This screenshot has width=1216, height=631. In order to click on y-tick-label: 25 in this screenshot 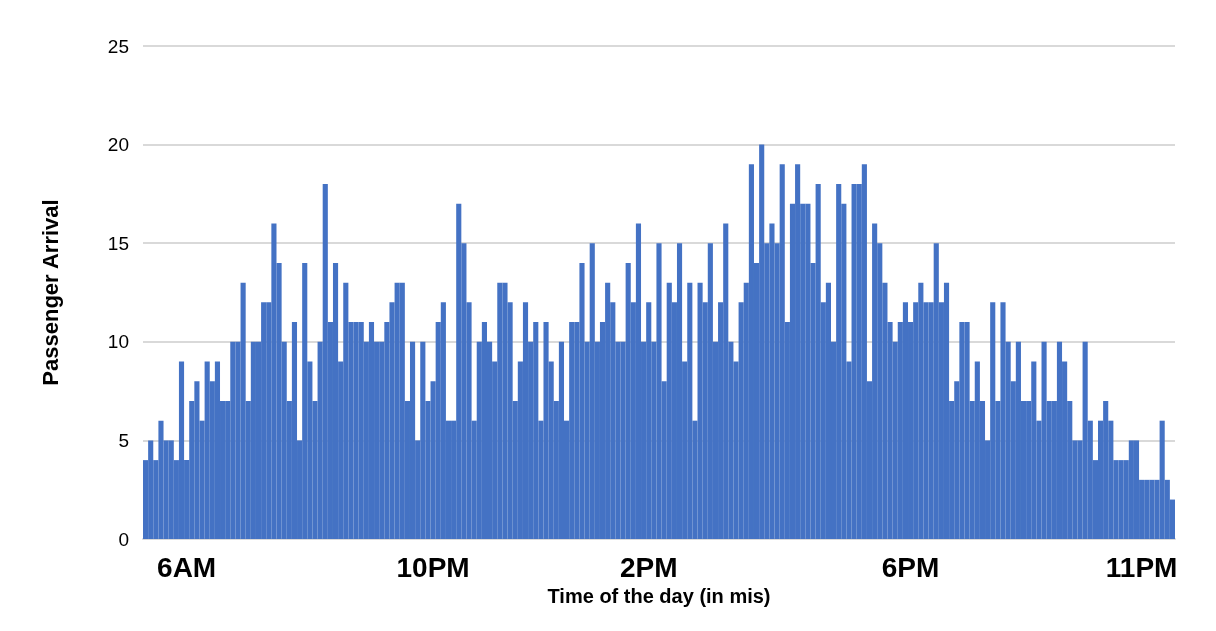, I will do `click(118, 46)`.